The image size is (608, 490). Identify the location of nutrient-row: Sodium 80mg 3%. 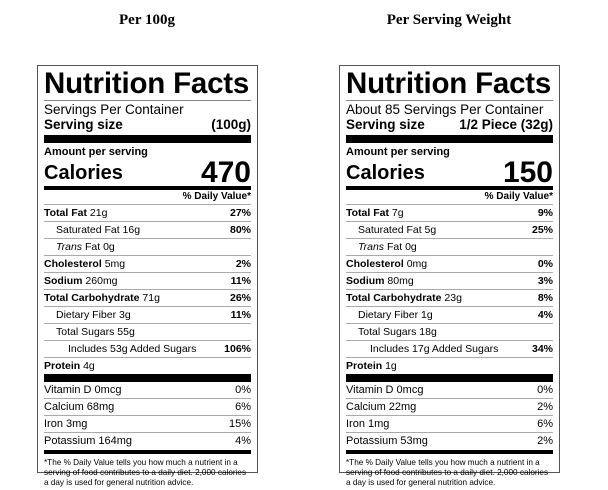
(449, 280).